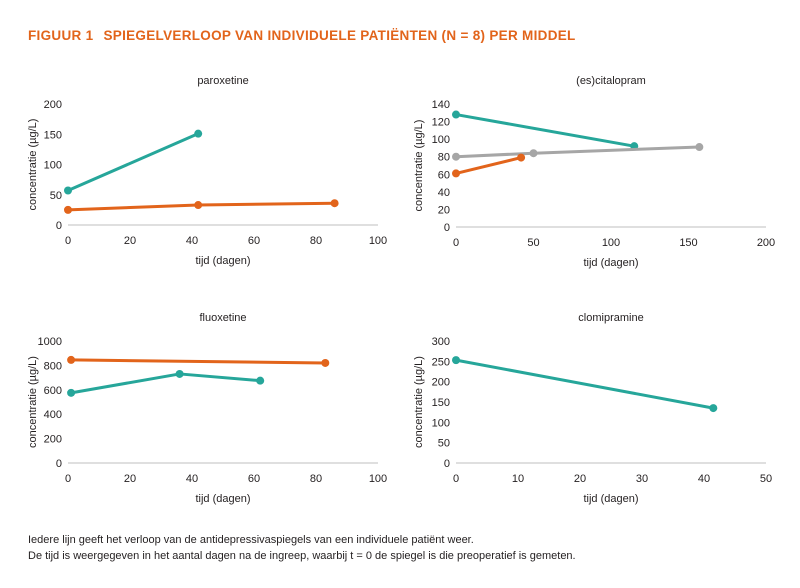 The height and width of the screenshot is (588, 800). I want to click on y-tick-label: 140, so click(441, 105).